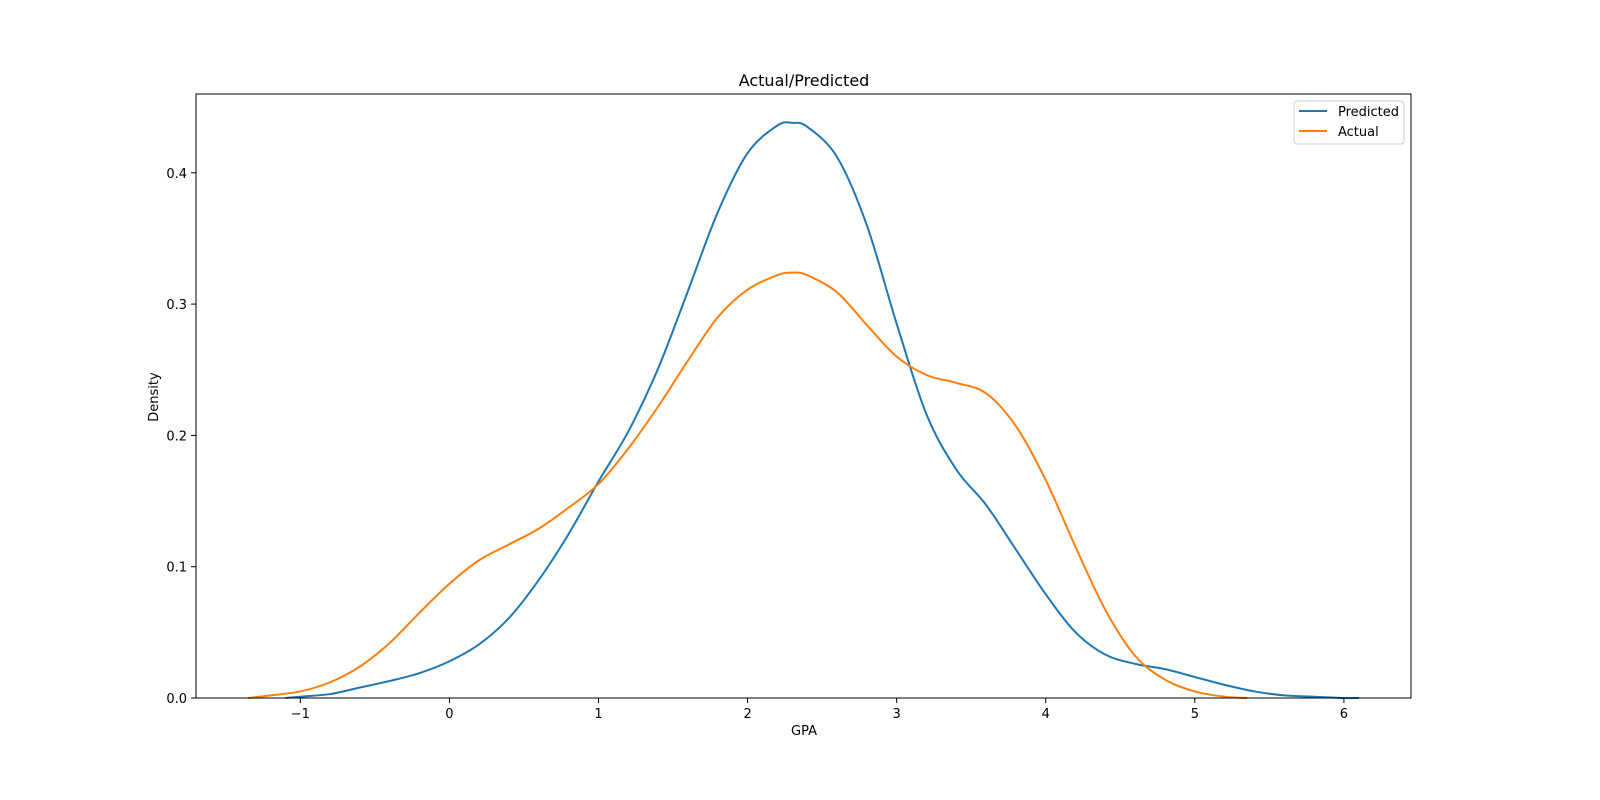 This screenshot has width=1600, height=800. I want to click on x-tick-label: −1, so click(300, 714).